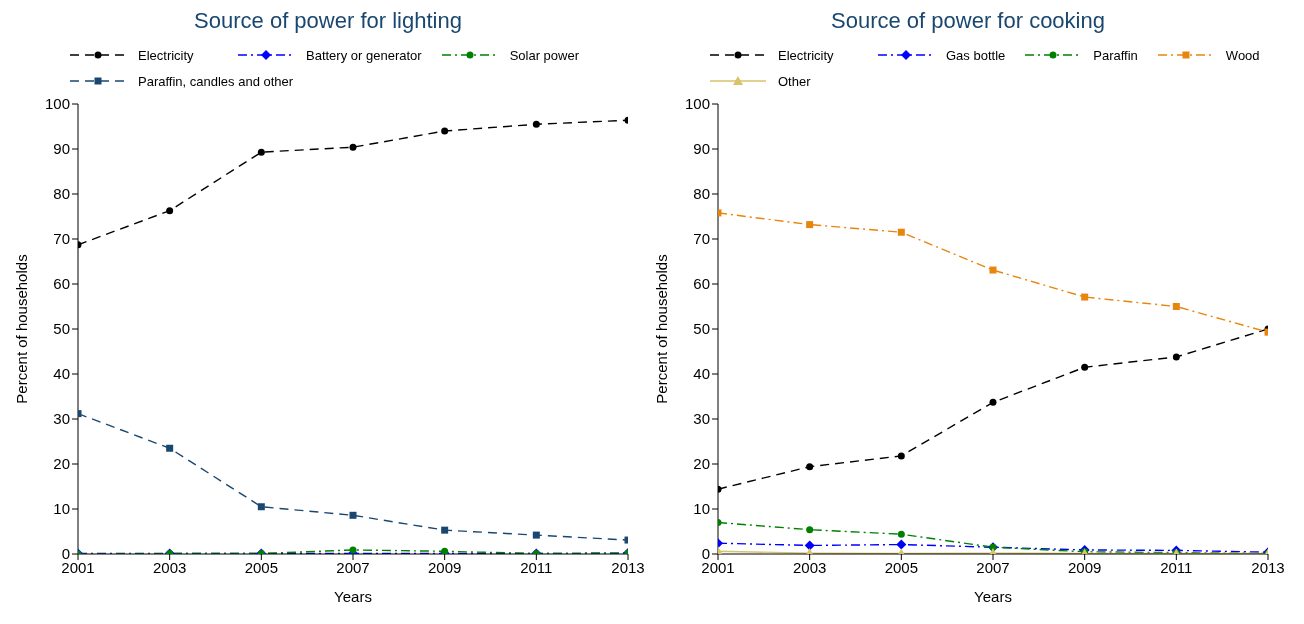 The height and width of the screenshot is (624, 1304). I want to click on chart-title: Source of power for lighting, so click(328, 21).